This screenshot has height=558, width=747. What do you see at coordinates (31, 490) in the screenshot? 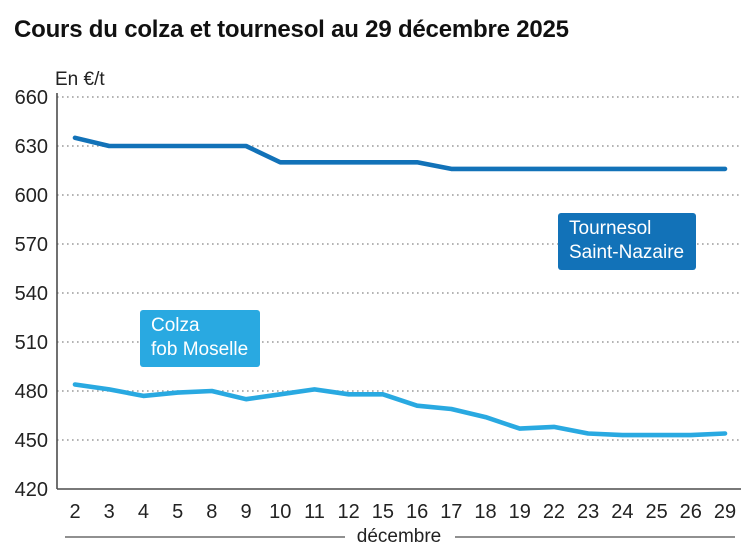
I see `y-tick-label-420: 420` at bounding box center [31, 490].